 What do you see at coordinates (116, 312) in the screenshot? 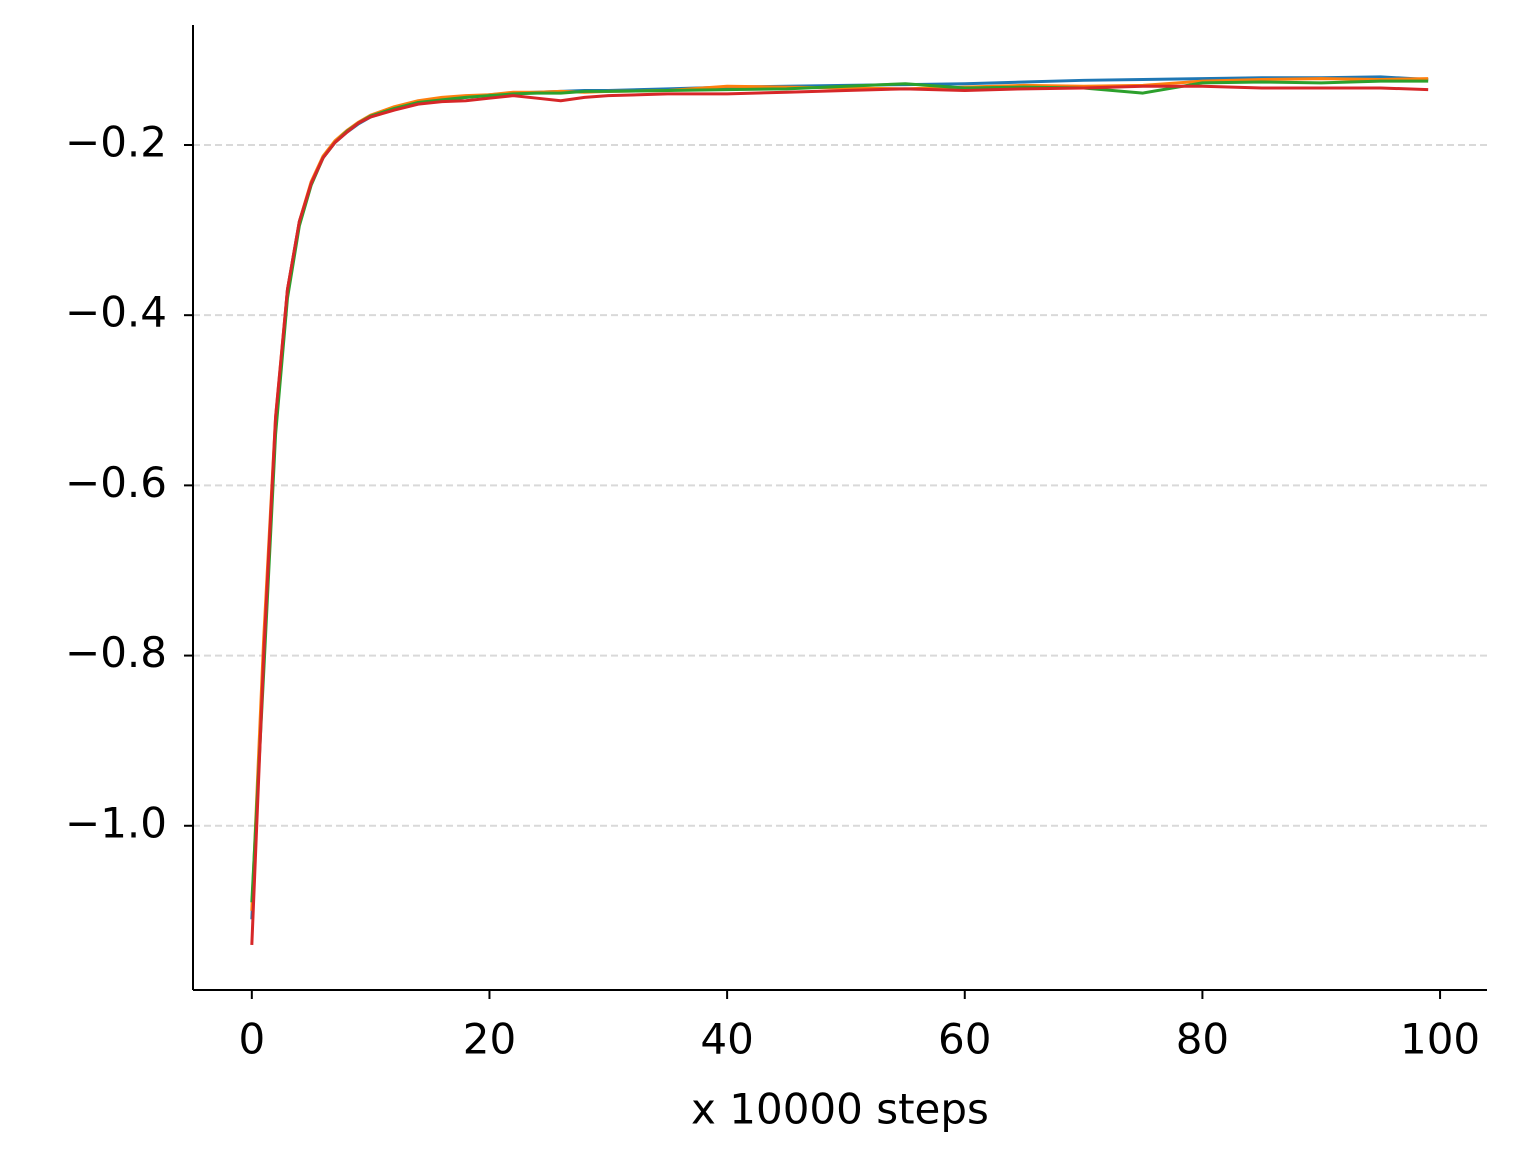
I see `y-tick-label: −0.4` at bounding box center [116, 312].